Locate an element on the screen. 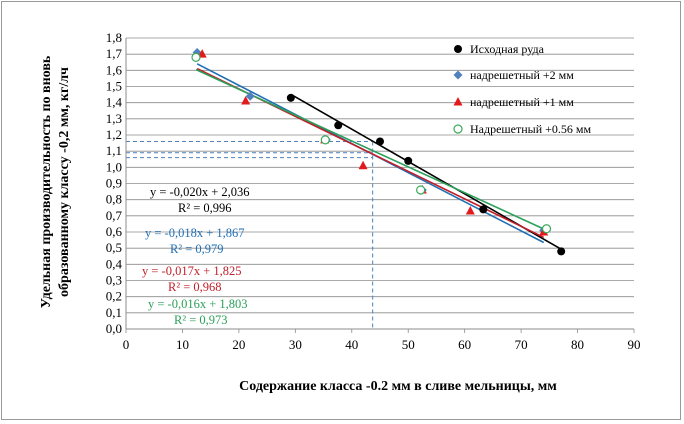 The height and width of the screenshot is (424, 684). y-tick-label: 0,3 is located at coordinates (114, 280).